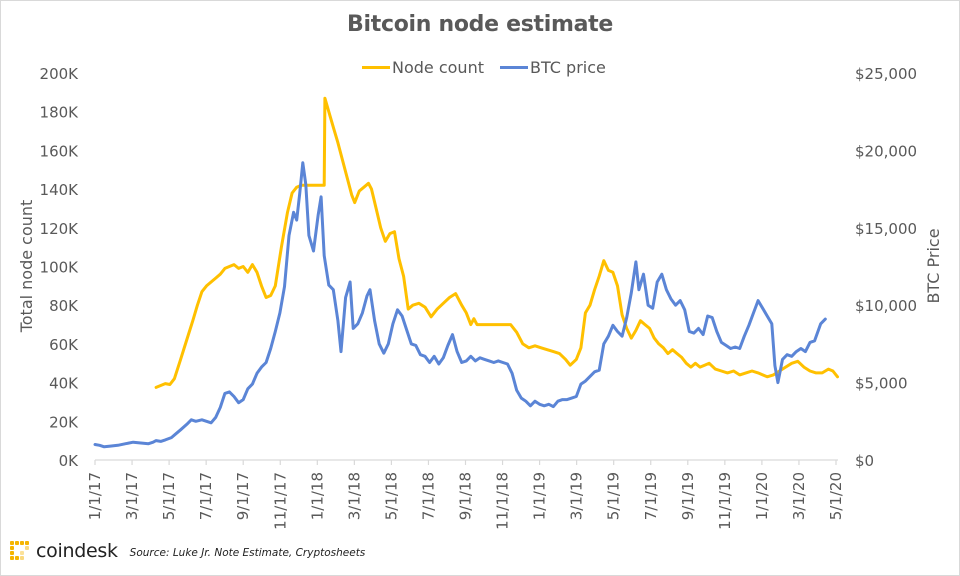 This screenshot has height=576, width=960. What do you see at coordinates (540, 496) in the screenshot?
I see `x-tick-label: 1/1/19` at bounding box center [540, 496].